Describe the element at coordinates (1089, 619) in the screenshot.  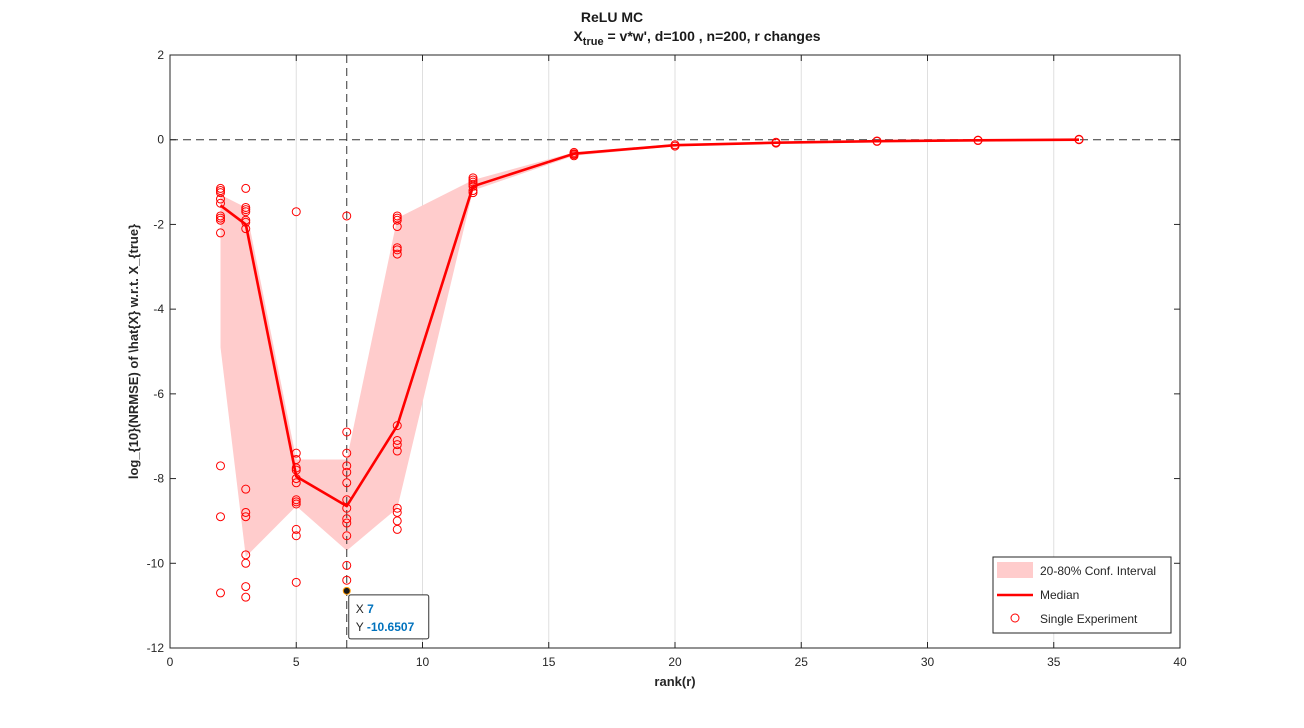
I see `legend-label: Single Experiment` at that location.